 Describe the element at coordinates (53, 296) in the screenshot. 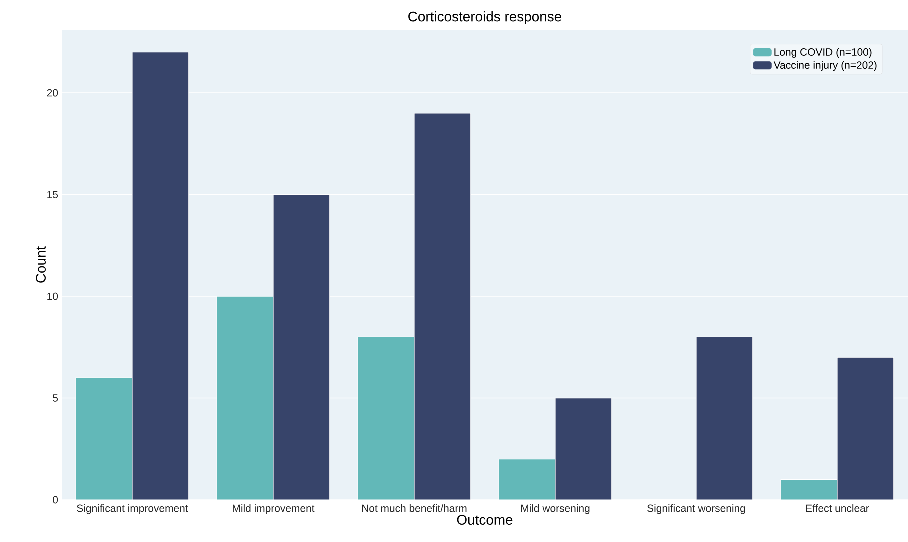

I see `y-tick-label: 10` at that location.